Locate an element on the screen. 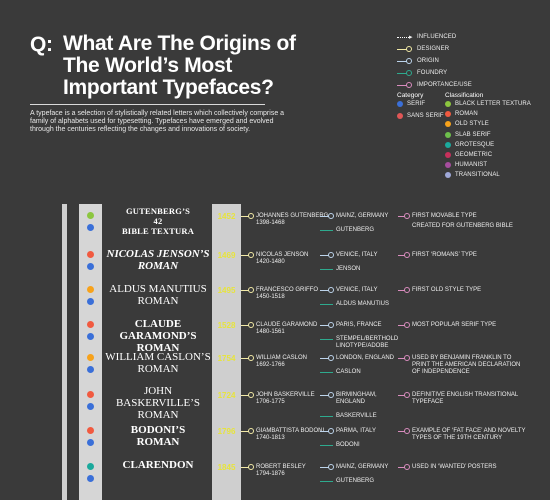  importance-text: MOST POPULAR SERIF TYPE is located at coordinates (454, 325).